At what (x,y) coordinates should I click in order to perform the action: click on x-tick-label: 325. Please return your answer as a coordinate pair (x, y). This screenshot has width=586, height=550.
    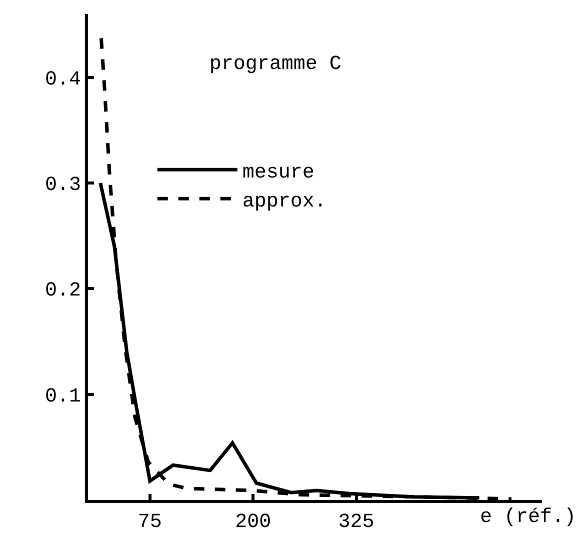
    Looking at the image, I should click on (356, 522).